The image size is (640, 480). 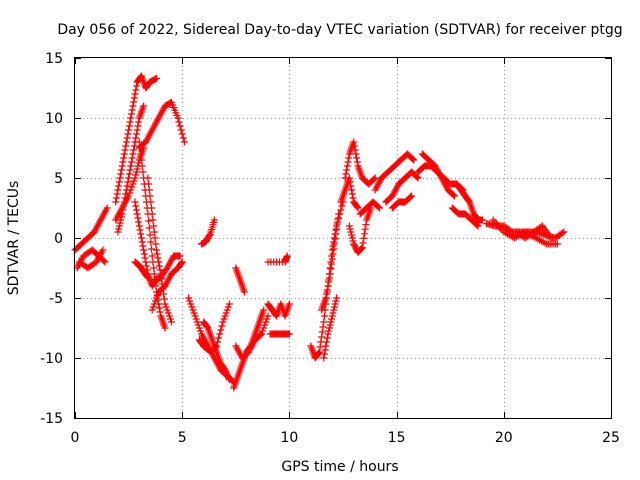 I want to click on series-track-mid-branch, so click(x=130, y=184).